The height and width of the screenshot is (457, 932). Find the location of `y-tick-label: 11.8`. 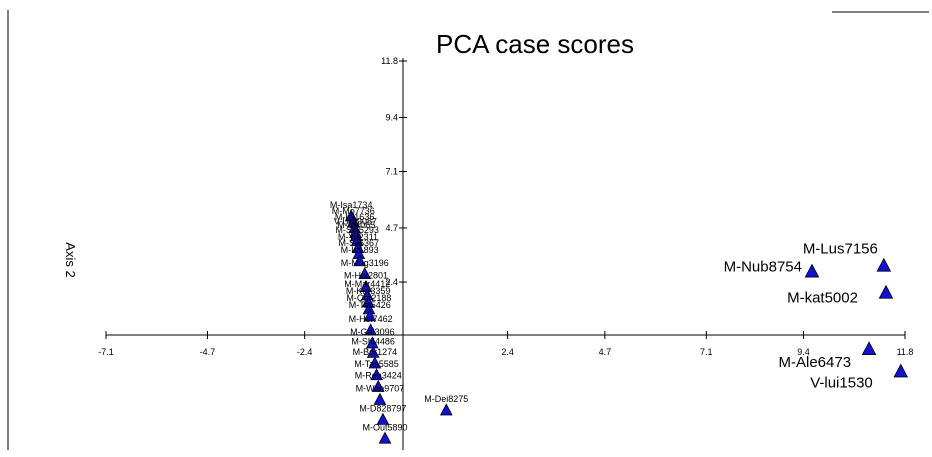

y-tick-label: 11.8 is located at coordinates (389, 61).